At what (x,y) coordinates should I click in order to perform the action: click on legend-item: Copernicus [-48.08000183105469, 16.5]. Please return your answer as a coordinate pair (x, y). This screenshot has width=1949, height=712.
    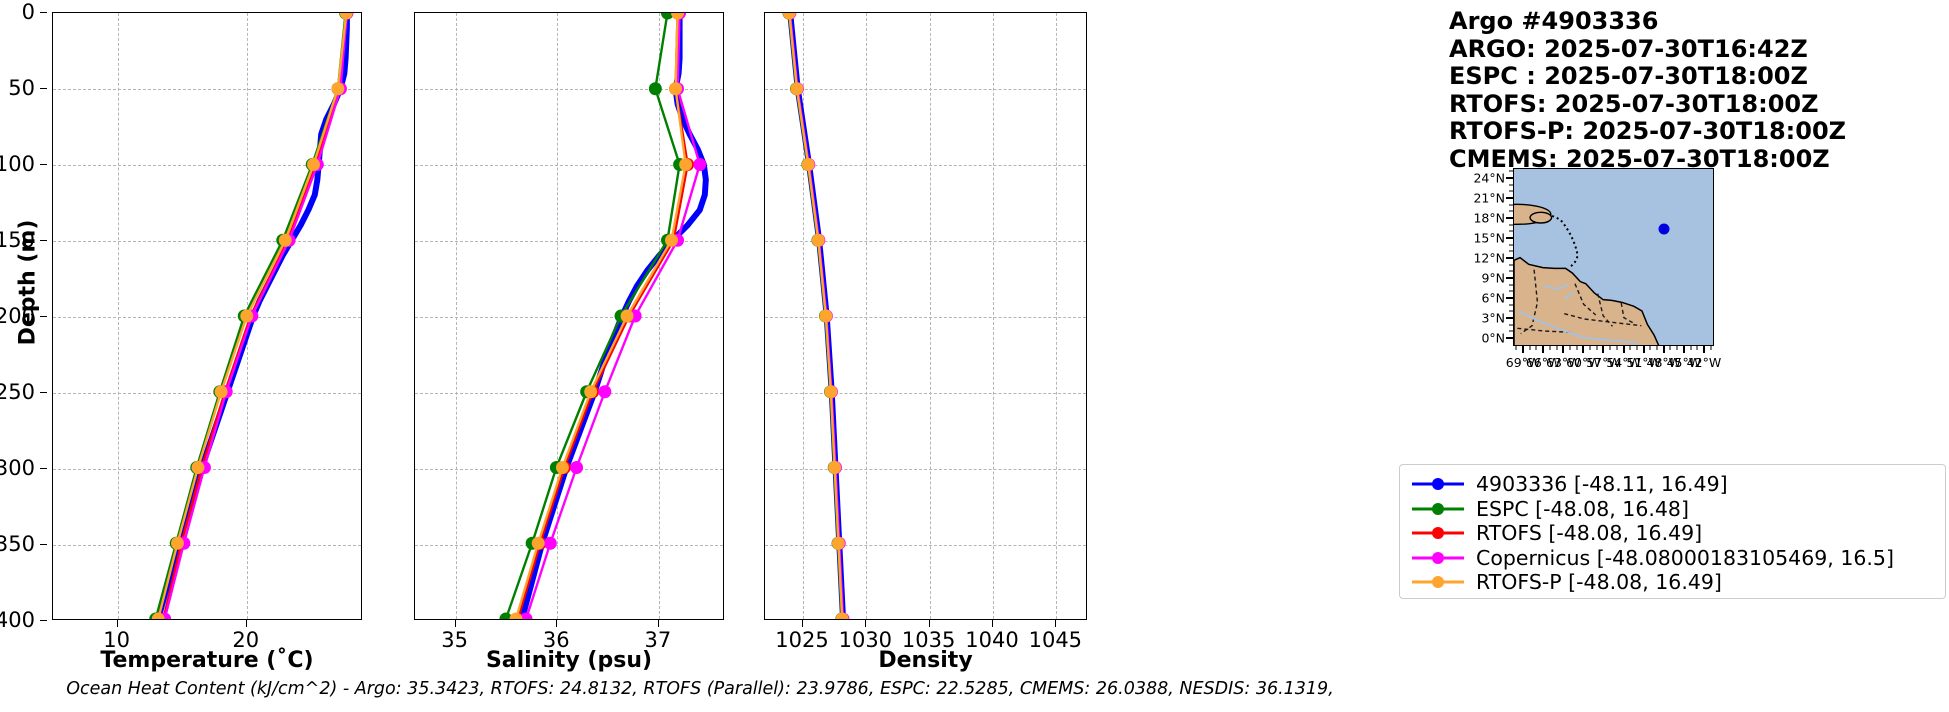
    Looking at the image, I should click on (1673, 558).